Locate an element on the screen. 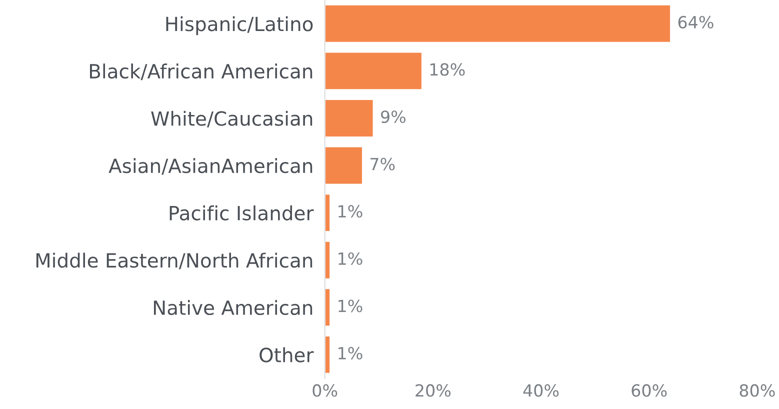  x-tick-label: 40% is located at coordinates (541, 390).